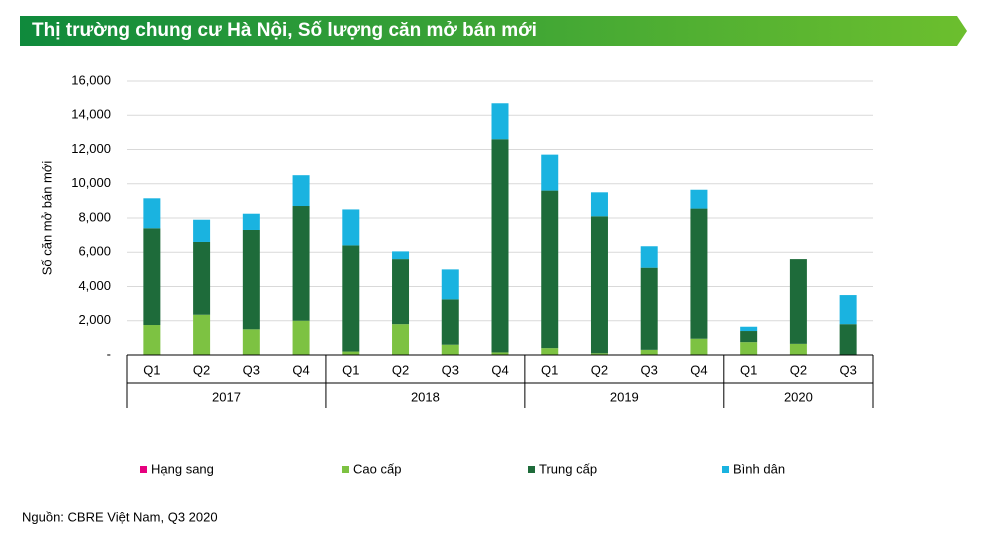 Image resolution: width=990 pixels, height=535 pixels. What do you see at coordinates (91, 79) in the screenshot?
I see `y-tick-label: 16,000` at bounding box center [91, 79].